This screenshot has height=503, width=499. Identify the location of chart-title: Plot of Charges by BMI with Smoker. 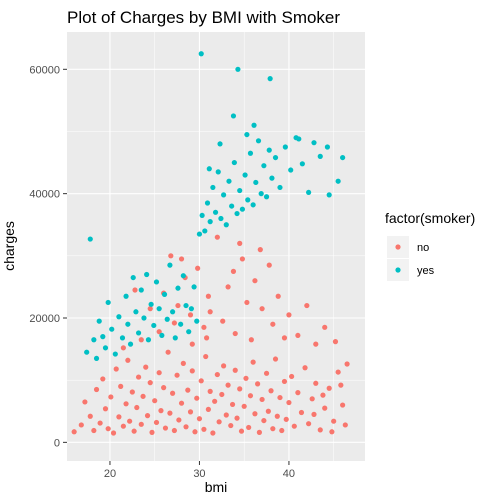
(203, 17).